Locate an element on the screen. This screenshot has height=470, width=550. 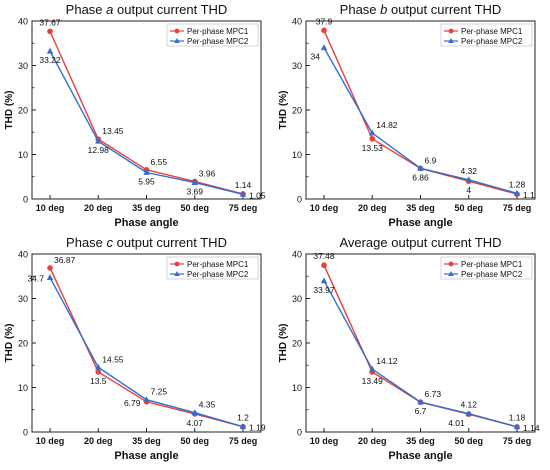
data-label: 14.12 is located at coordinates (387, 361).